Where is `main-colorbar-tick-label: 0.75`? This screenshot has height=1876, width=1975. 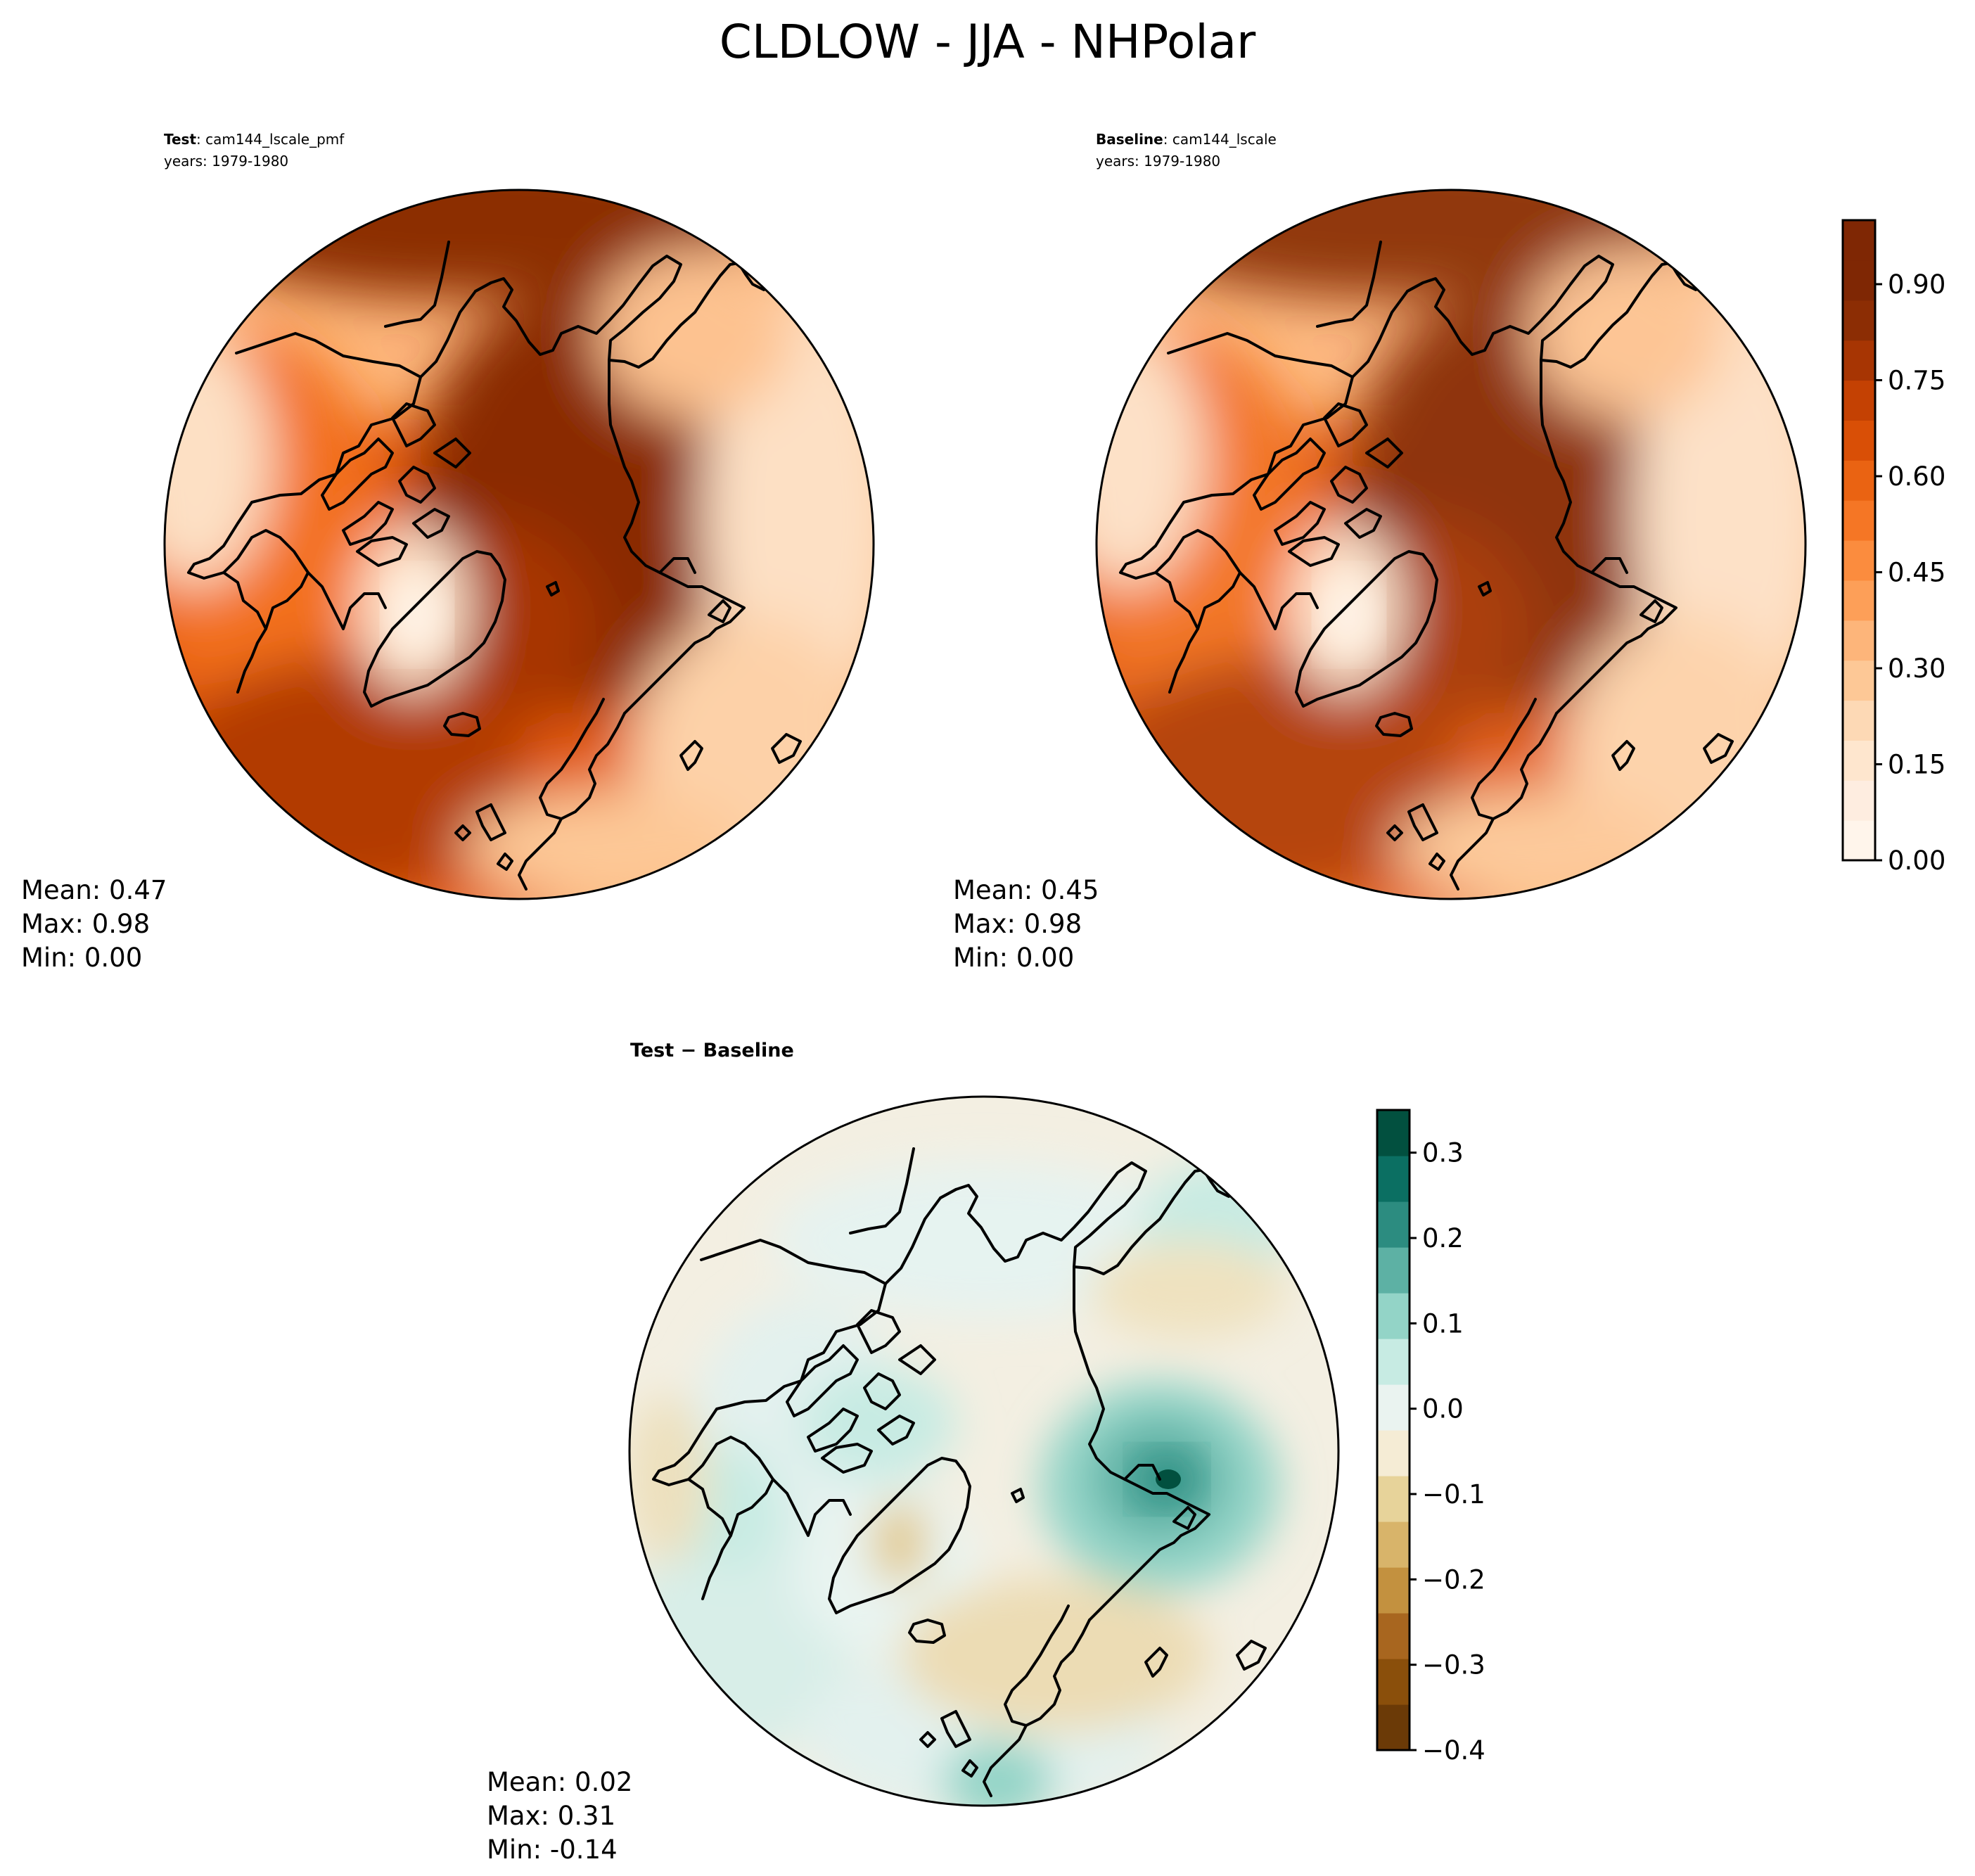 main-colorbar-tick-label: 0.75 is located at coordinates (1916, 381).